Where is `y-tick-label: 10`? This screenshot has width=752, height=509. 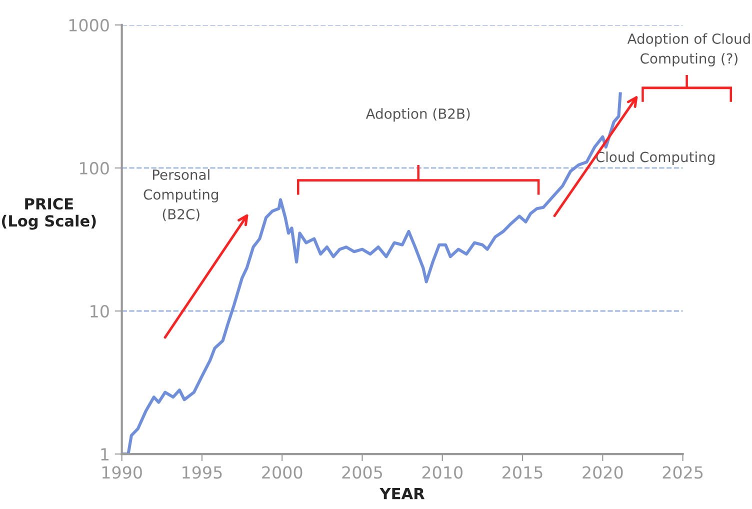 y-tick-label: 10 is located at coordinates (99, 311).